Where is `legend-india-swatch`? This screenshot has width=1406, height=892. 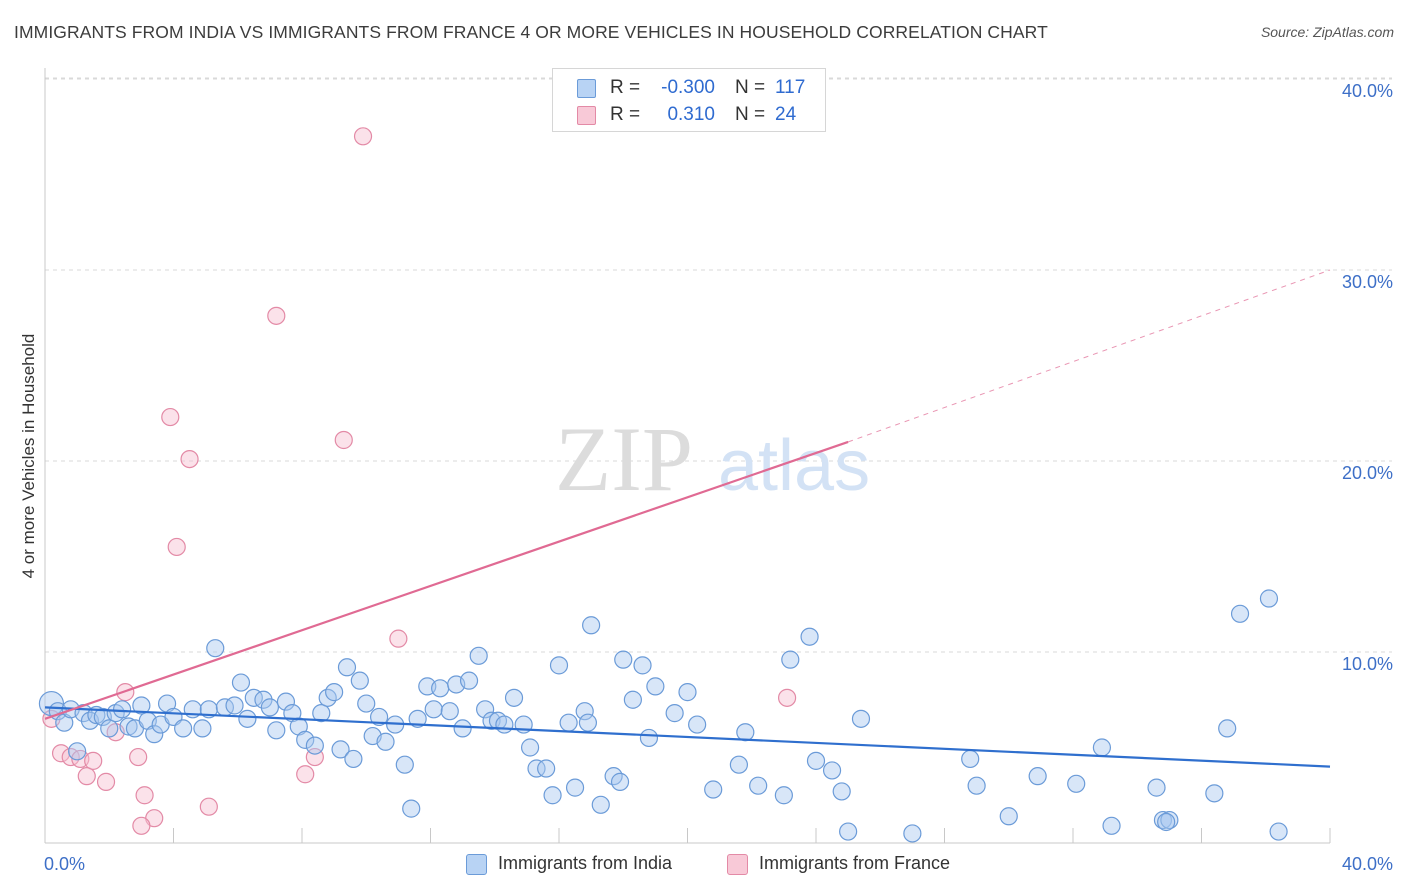
legend-india-swatch is located at coordinates (476, 864).